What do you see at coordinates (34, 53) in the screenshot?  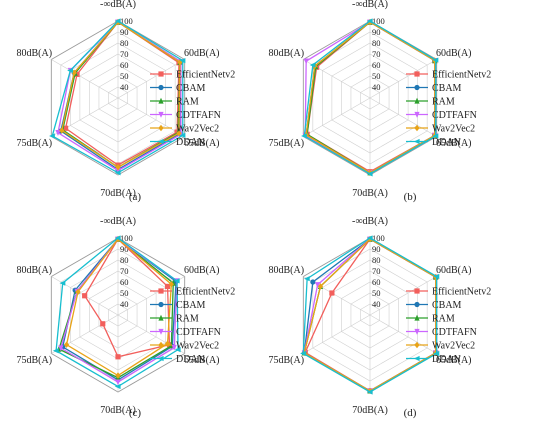 I see `axis-label: 80dB(A)` at bounding box center [34, 53].